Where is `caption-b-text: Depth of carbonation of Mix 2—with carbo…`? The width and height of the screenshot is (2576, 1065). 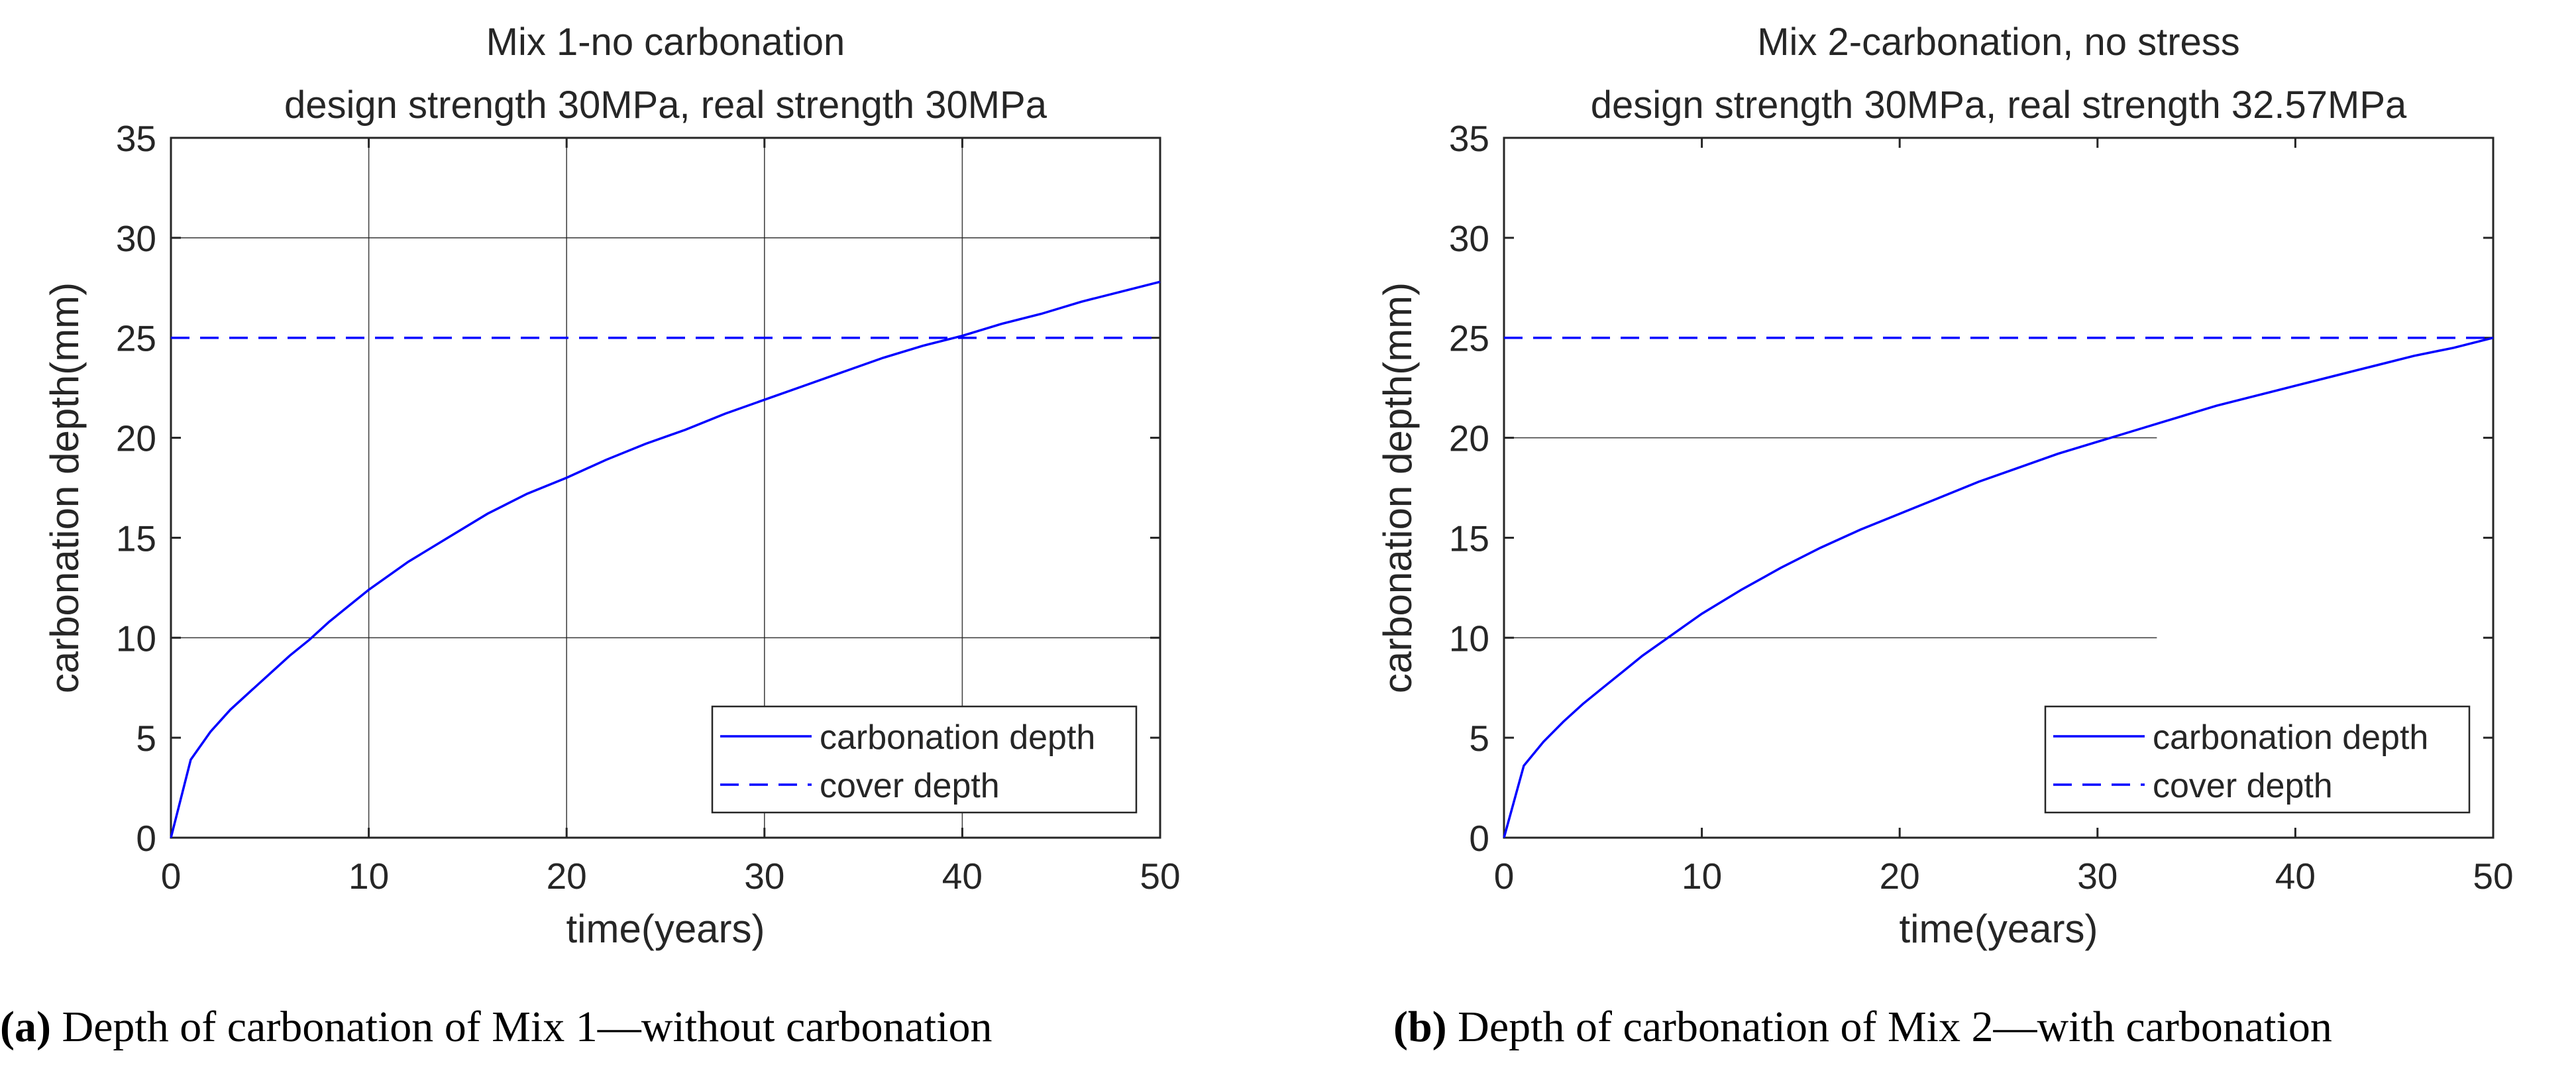
caption-b-text: Depth of carbonation of Mix 2—with carbo… is located at coordinates (1889, 1027).